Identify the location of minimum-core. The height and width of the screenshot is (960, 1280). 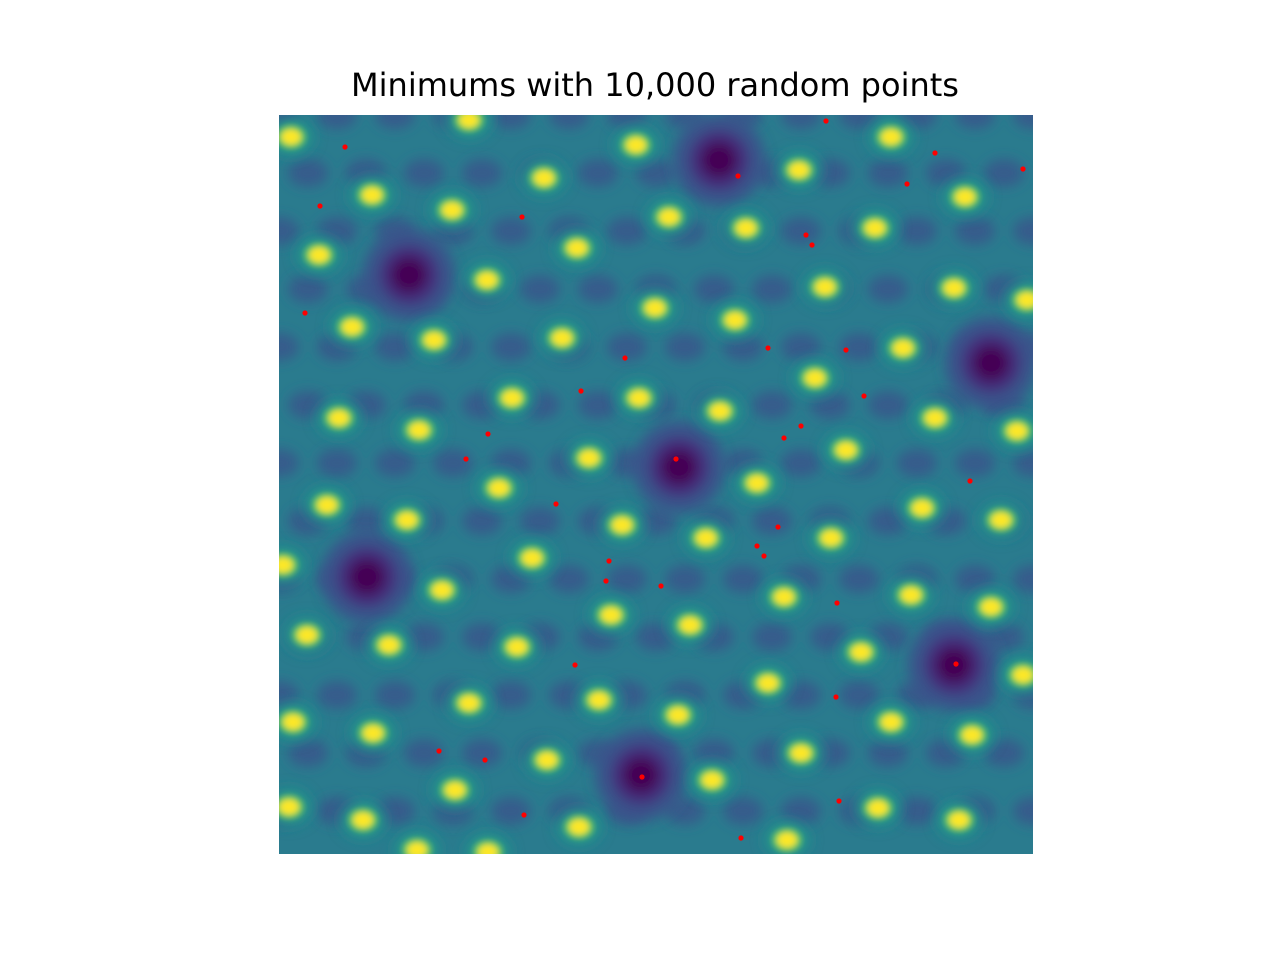
(991, 363).